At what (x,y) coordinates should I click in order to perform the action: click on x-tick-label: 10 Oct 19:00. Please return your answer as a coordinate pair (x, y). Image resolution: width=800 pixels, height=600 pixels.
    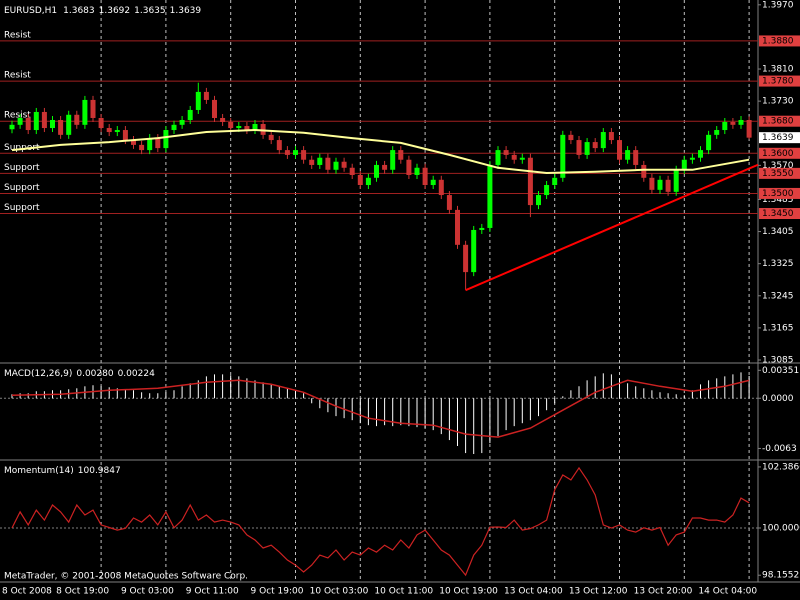
    Looking at the image, I should click on (468, 592).